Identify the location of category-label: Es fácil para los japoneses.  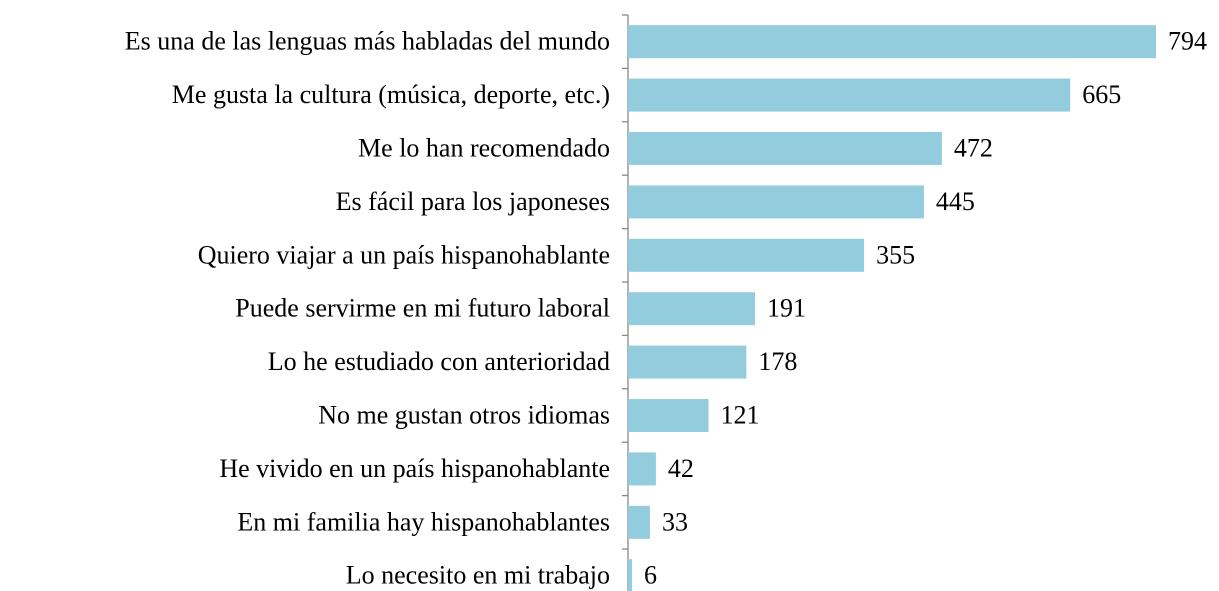
(473, 201).